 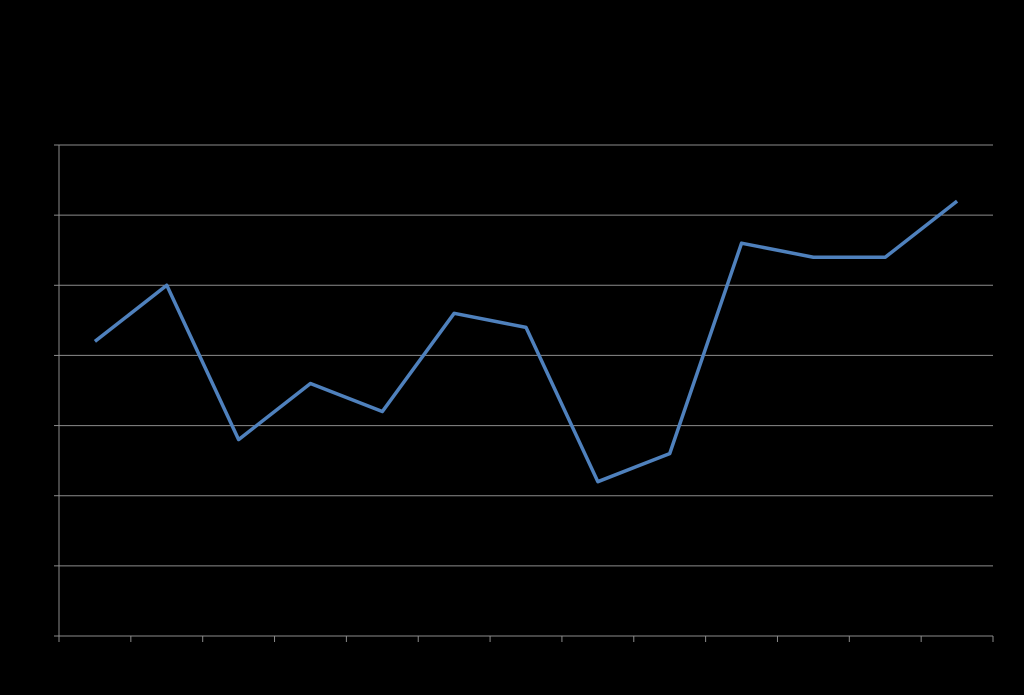 I want to click on y-tick-label: 1, so click(x=45, y=565).